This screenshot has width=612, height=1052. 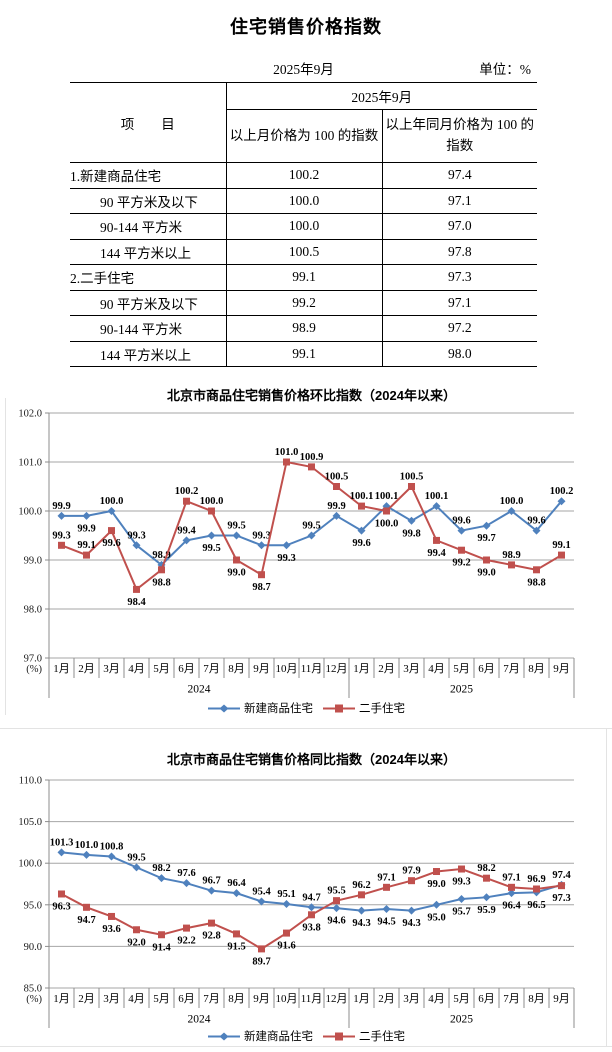 What do you see at coordinates (211, 936) in the screenshot?
I see `data-label: 92.8` at bounding box center [211, 936].